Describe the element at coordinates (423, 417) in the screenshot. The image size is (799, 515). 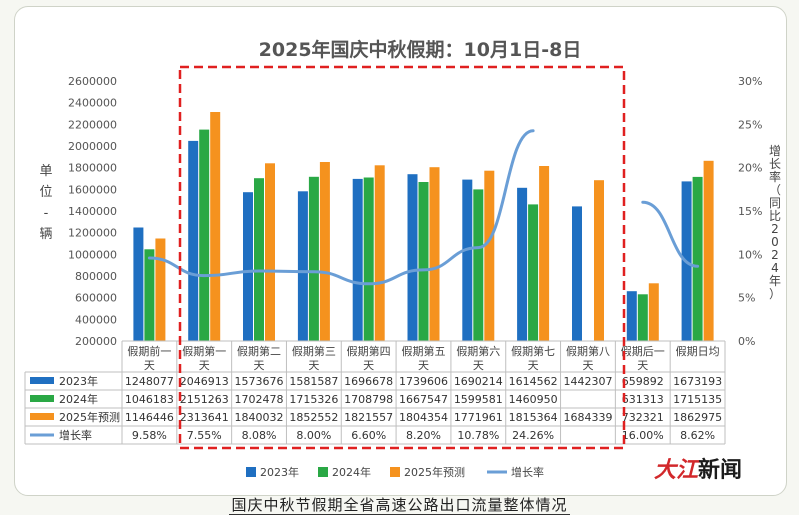
I see `table-cell: 1804354` at that location.